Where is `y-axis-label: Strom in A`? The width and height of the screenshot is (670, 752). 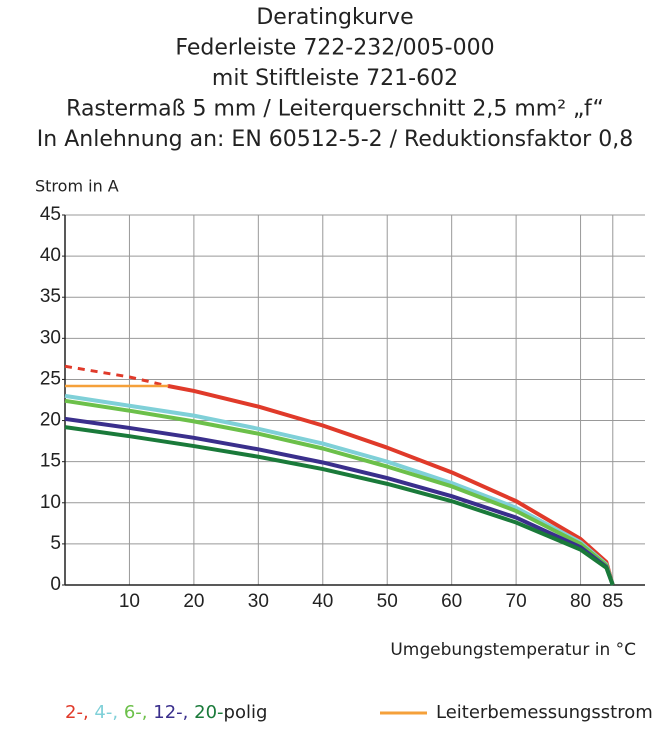
y-axis-label: Strom in A is located at coordinates (77, 186).